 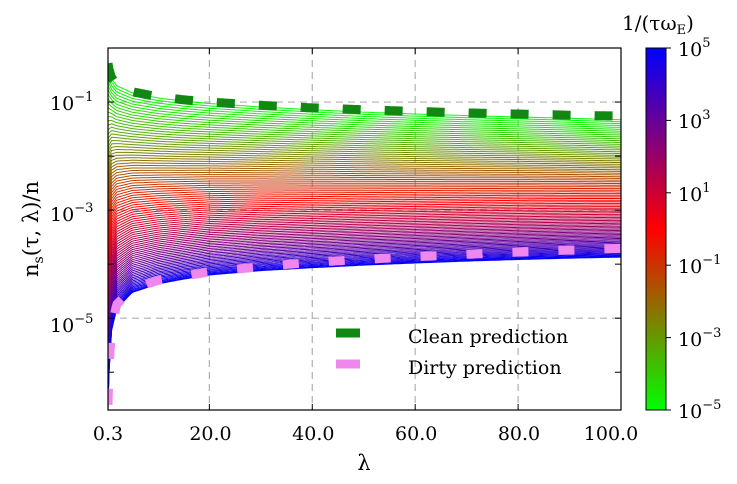 I want to click on x-tick-label: 0.3, so click(x=108, y=434).